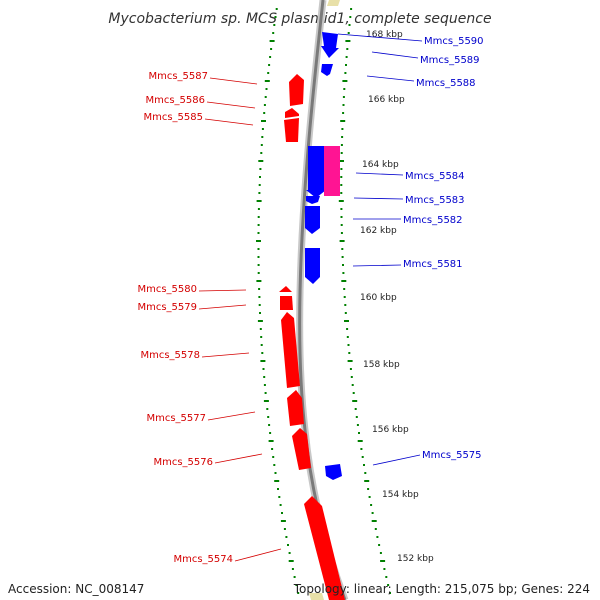 This screenshot has height=600, width=600. Describe the element at coordinates (316, 596) in the screenshot. I see `edge-feature-bottom` at that location.